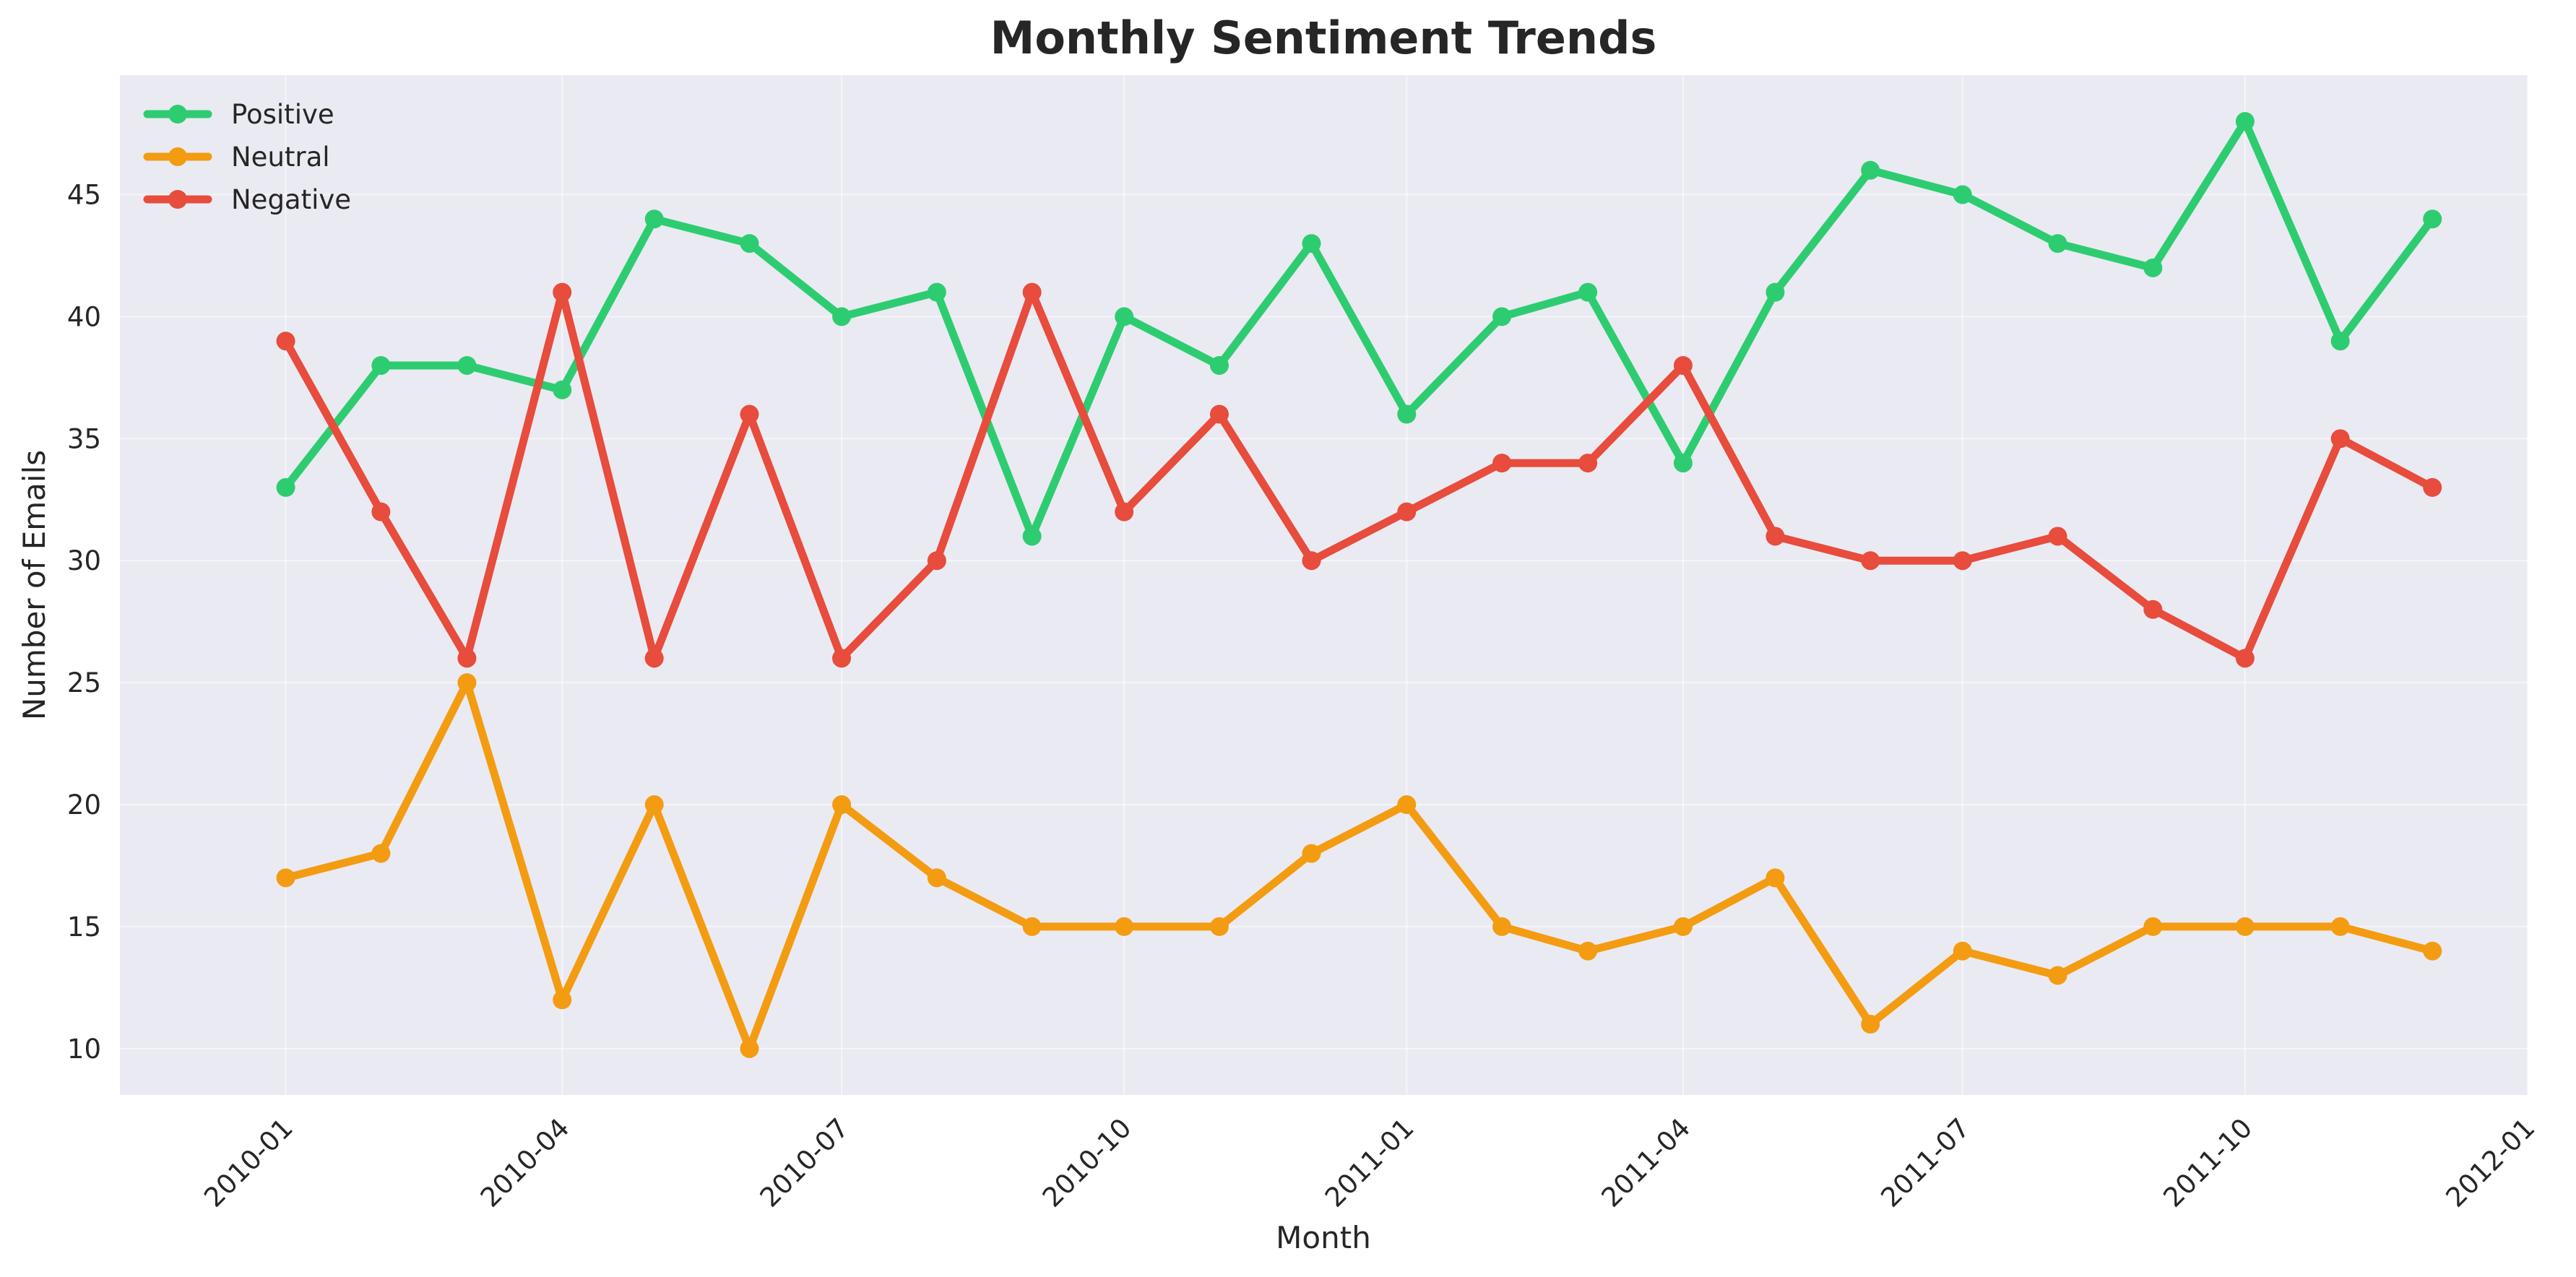 This screenshot has width=2576, height=1277. I want to click on x-tick-label: 2010-01, so click(249, 1162).